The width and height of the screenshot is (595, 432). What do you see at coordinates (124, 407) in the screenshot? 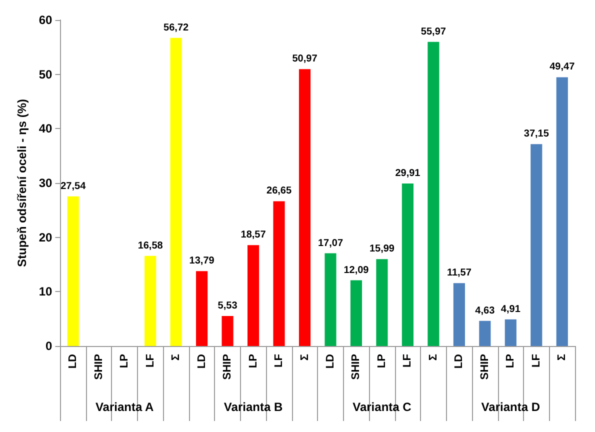
I see `text: Varianta A` at bounding box center [124, 407].